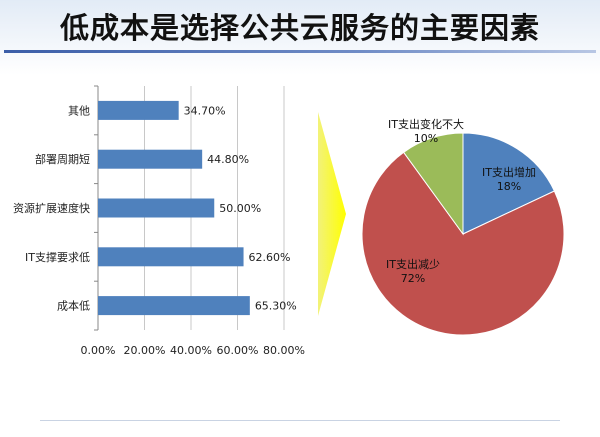  I want to click on footer-divider, so click(300, 420).